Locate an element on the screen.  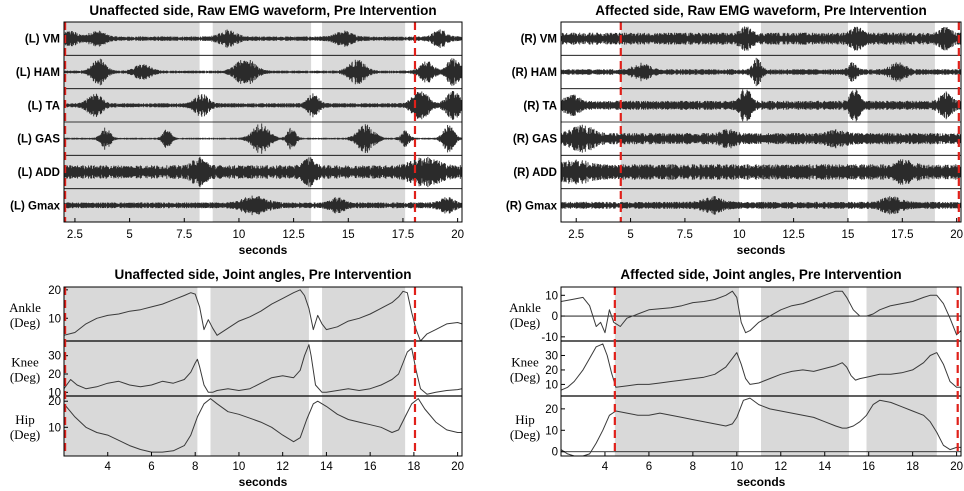
row-separators is located at coordinates (761, 122).